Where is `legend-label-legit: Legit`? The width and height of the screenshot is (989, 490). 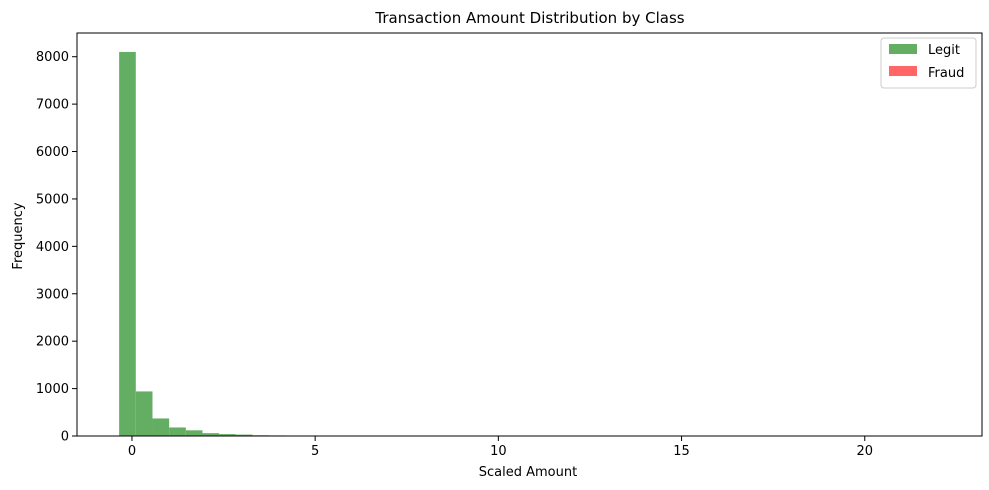 legend-label-legit: Legit is located at coordinates (944, 50).